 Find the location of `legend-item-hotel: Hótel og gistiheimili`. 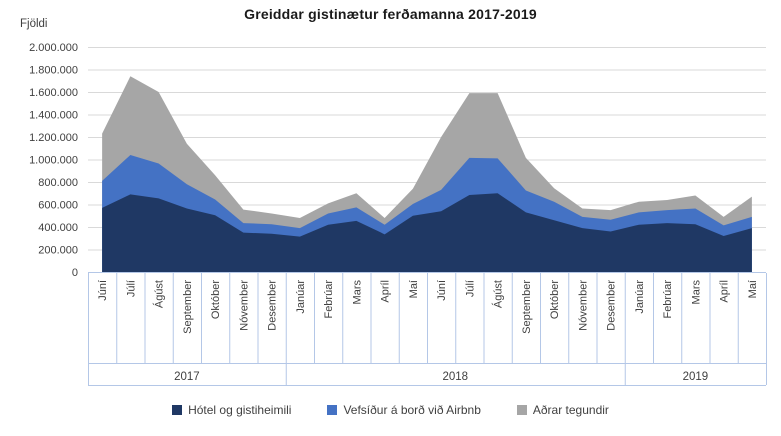

legend-item-hotel: Hótel og gistiheimili is located at coordinates (231, 410).